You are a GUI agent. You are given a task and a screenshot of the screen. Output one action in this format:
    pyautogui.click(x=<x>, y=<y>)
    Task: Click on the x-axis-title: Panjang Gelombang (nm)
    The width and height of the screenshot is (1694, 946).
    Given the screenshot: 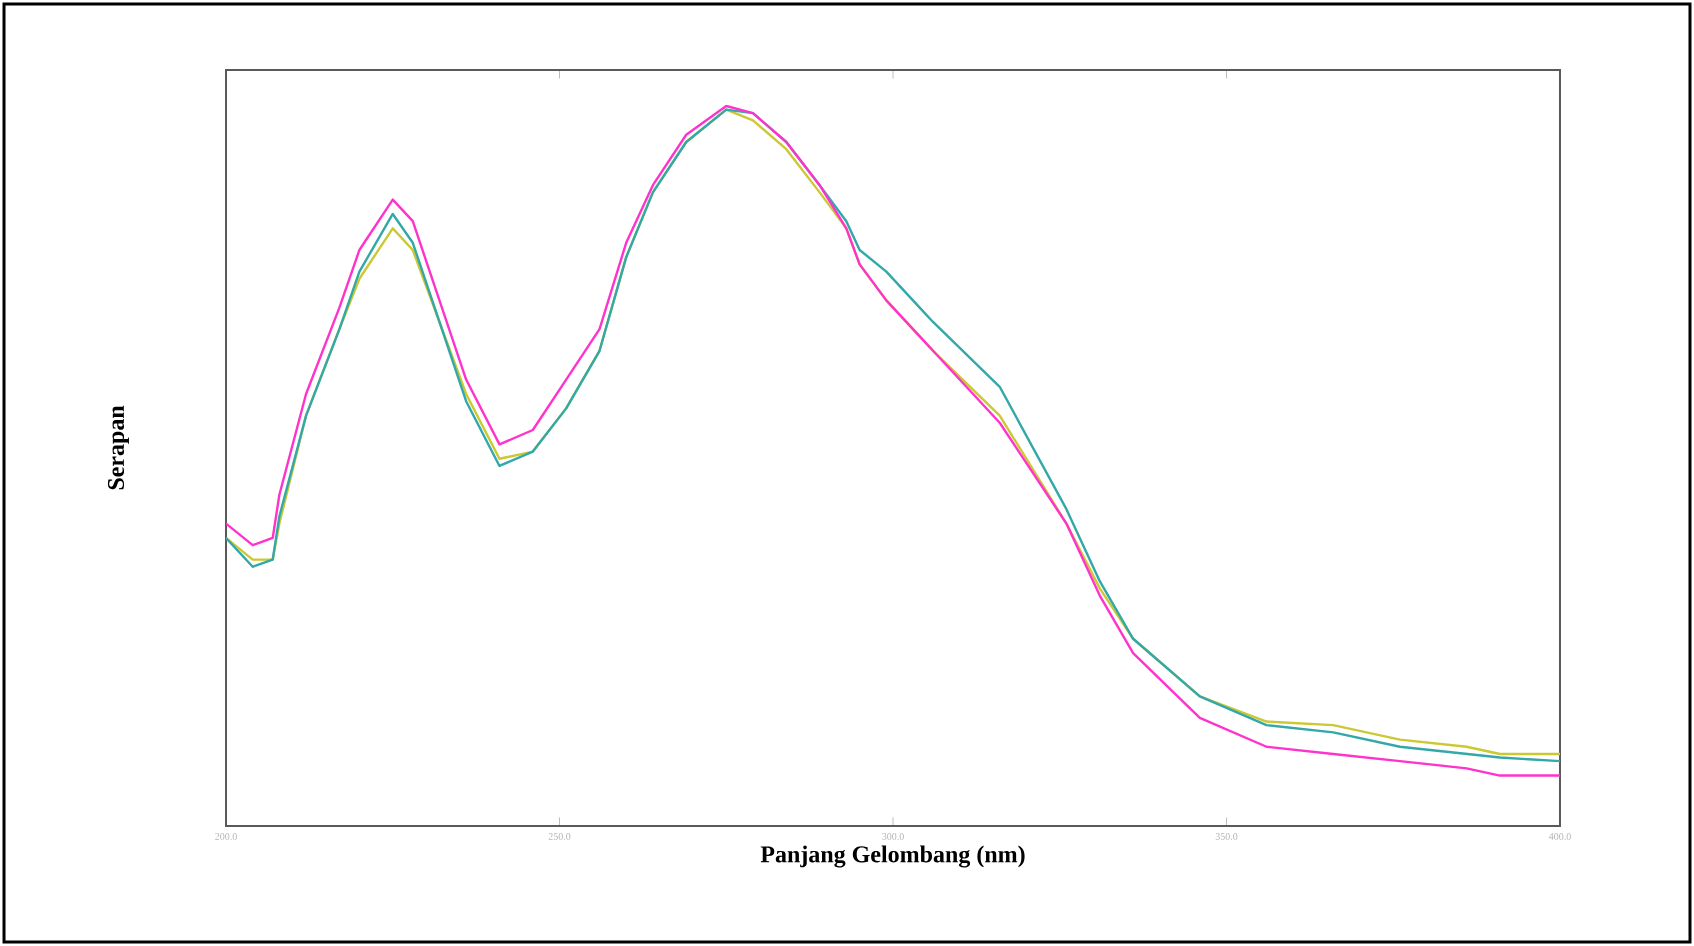 What is the action you would take?
    pyautogui.click(x=892, y=856)
    